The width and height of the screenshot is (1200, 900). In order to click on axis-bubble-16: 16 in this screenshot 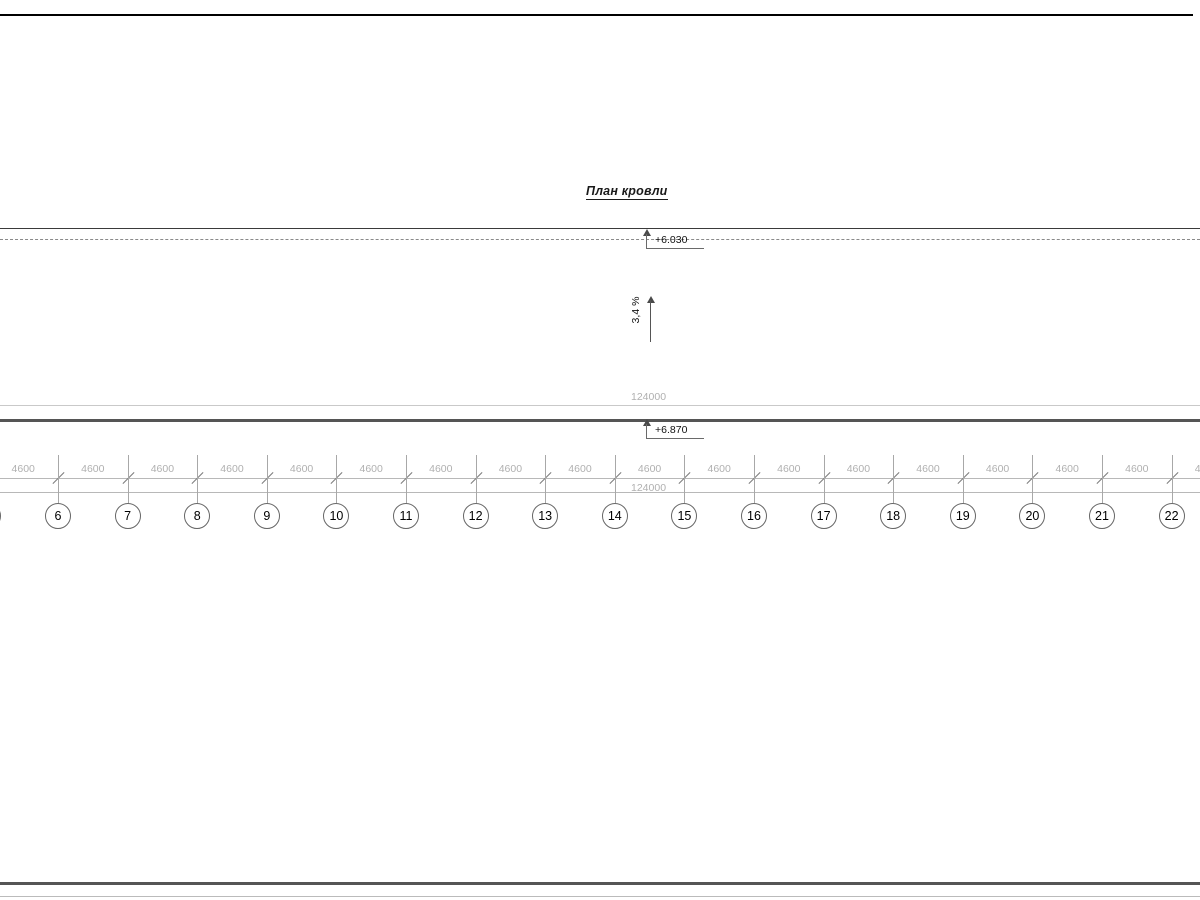, I will do `click(754, 516)`.